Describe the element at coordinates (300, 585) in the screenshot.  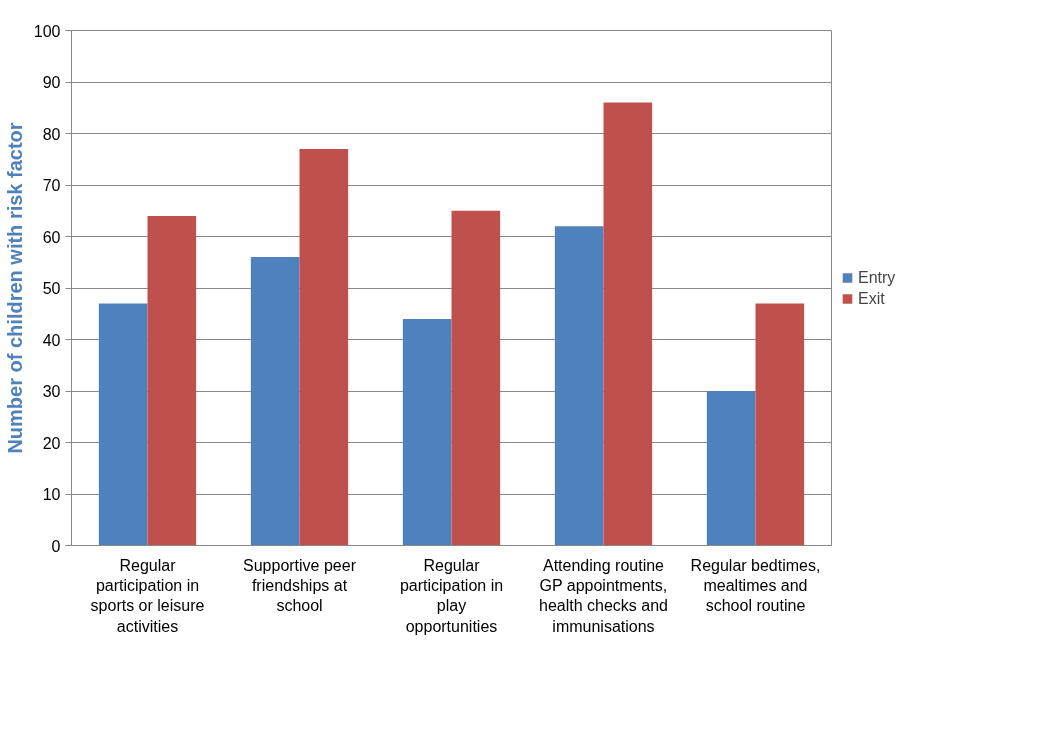
I see `x-tick-label: Supportive peer friendships at school` at that location.